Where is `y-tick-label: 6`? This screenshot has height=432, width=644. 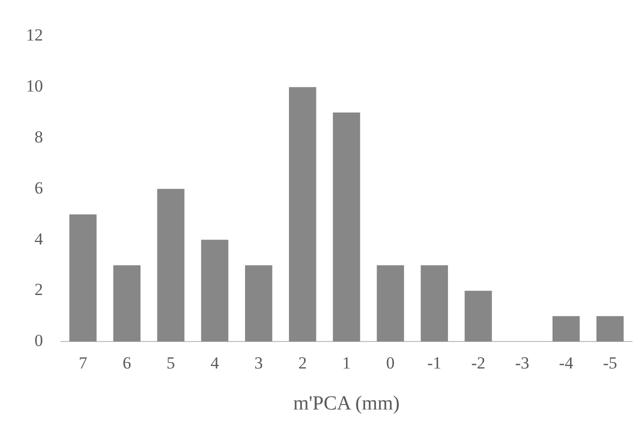
y-tick-label: 6 is located at coordinates (38, 188).